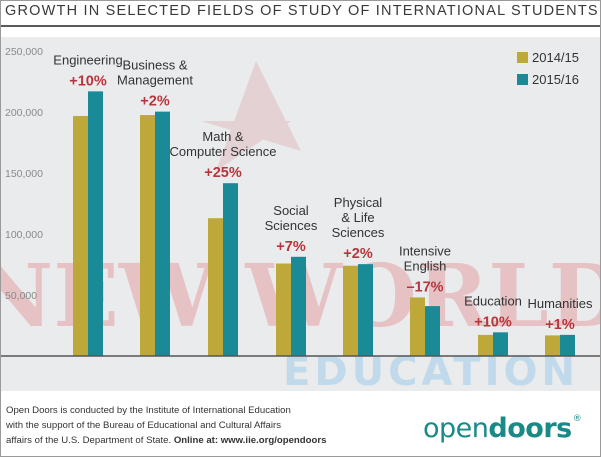  What do you see at coordinates (291, 210) in the screenshot?
I see `category-label: Social` at bounding box center [291, 210].